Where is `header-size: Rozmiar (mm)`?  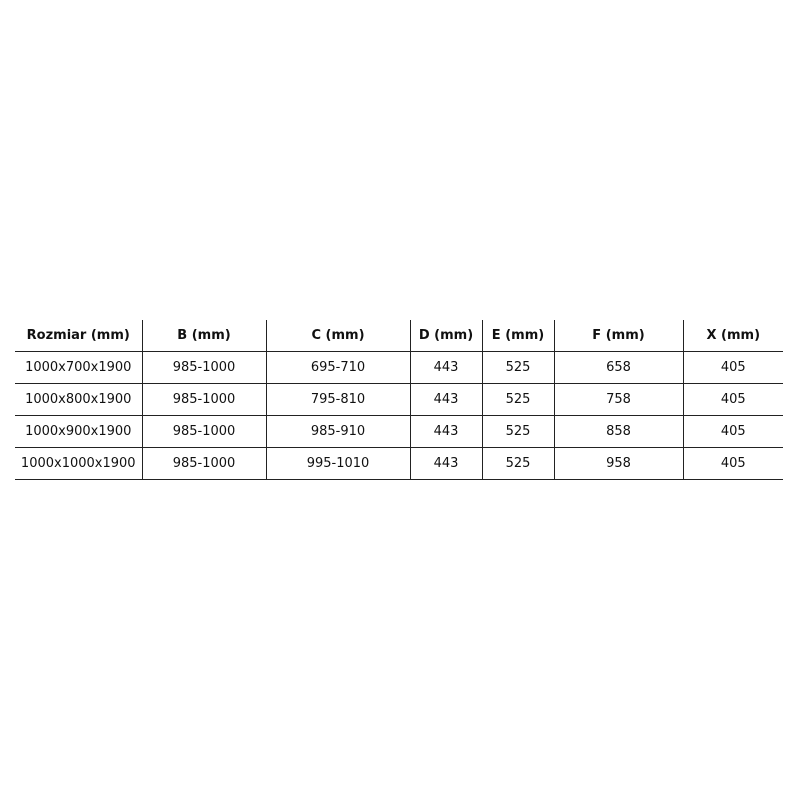 header-size: Rozmiar (mm) is located at coordinates (78, 336).